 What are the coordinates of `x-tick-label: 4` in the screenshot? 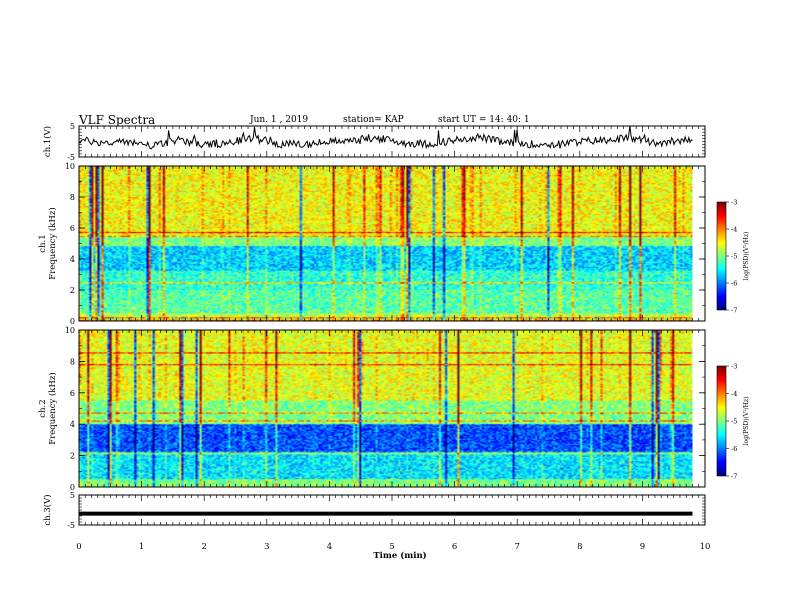 It's located at (329, 547).